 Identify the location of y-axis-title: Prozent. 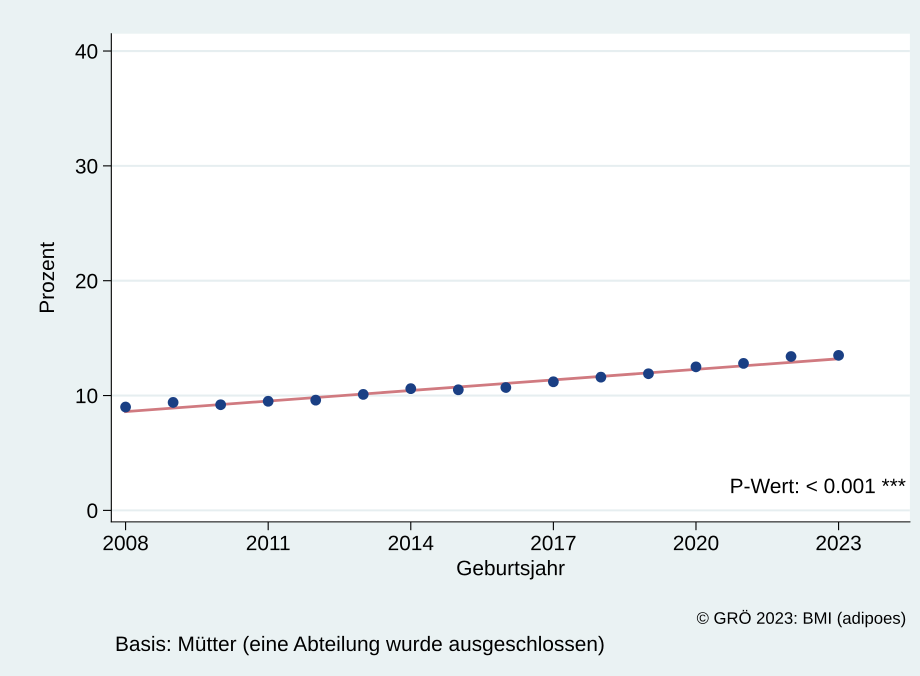
(47, 277).